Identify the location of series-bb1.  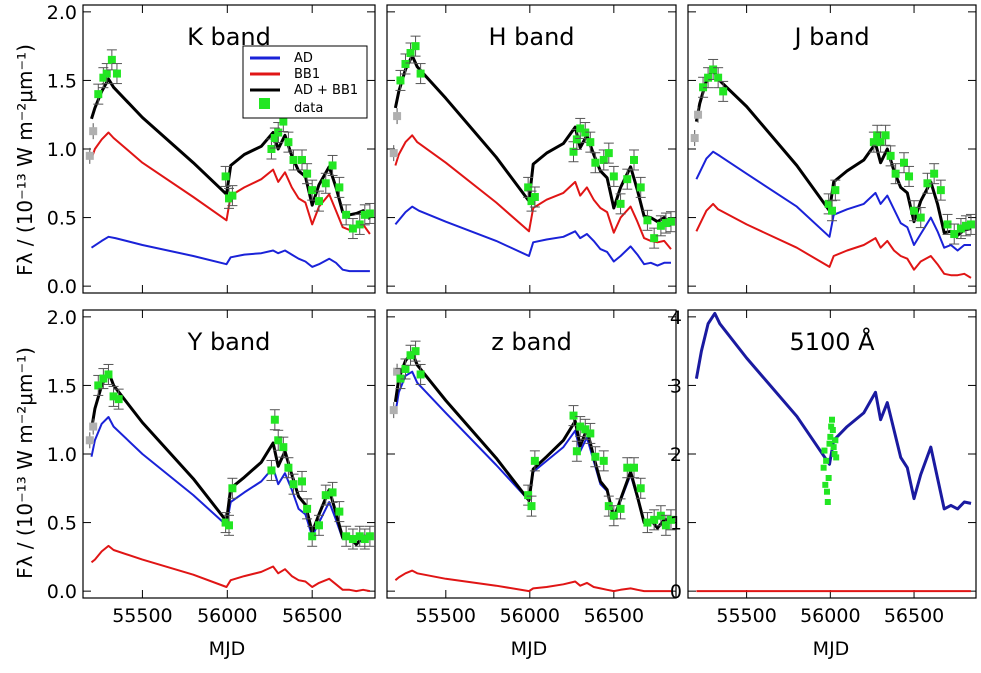
(230, 568).